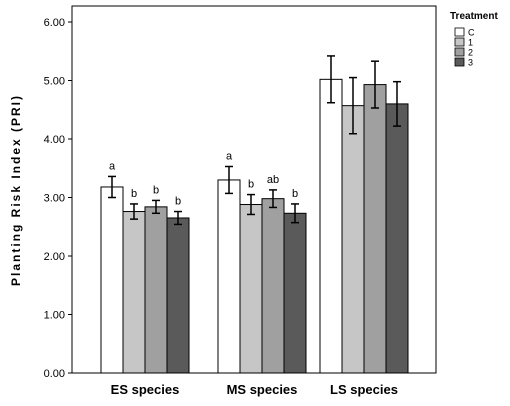  Describe the element at coordinates (54, 374) in the screenshot. I see `y-tick-label: 0.00` at that location.